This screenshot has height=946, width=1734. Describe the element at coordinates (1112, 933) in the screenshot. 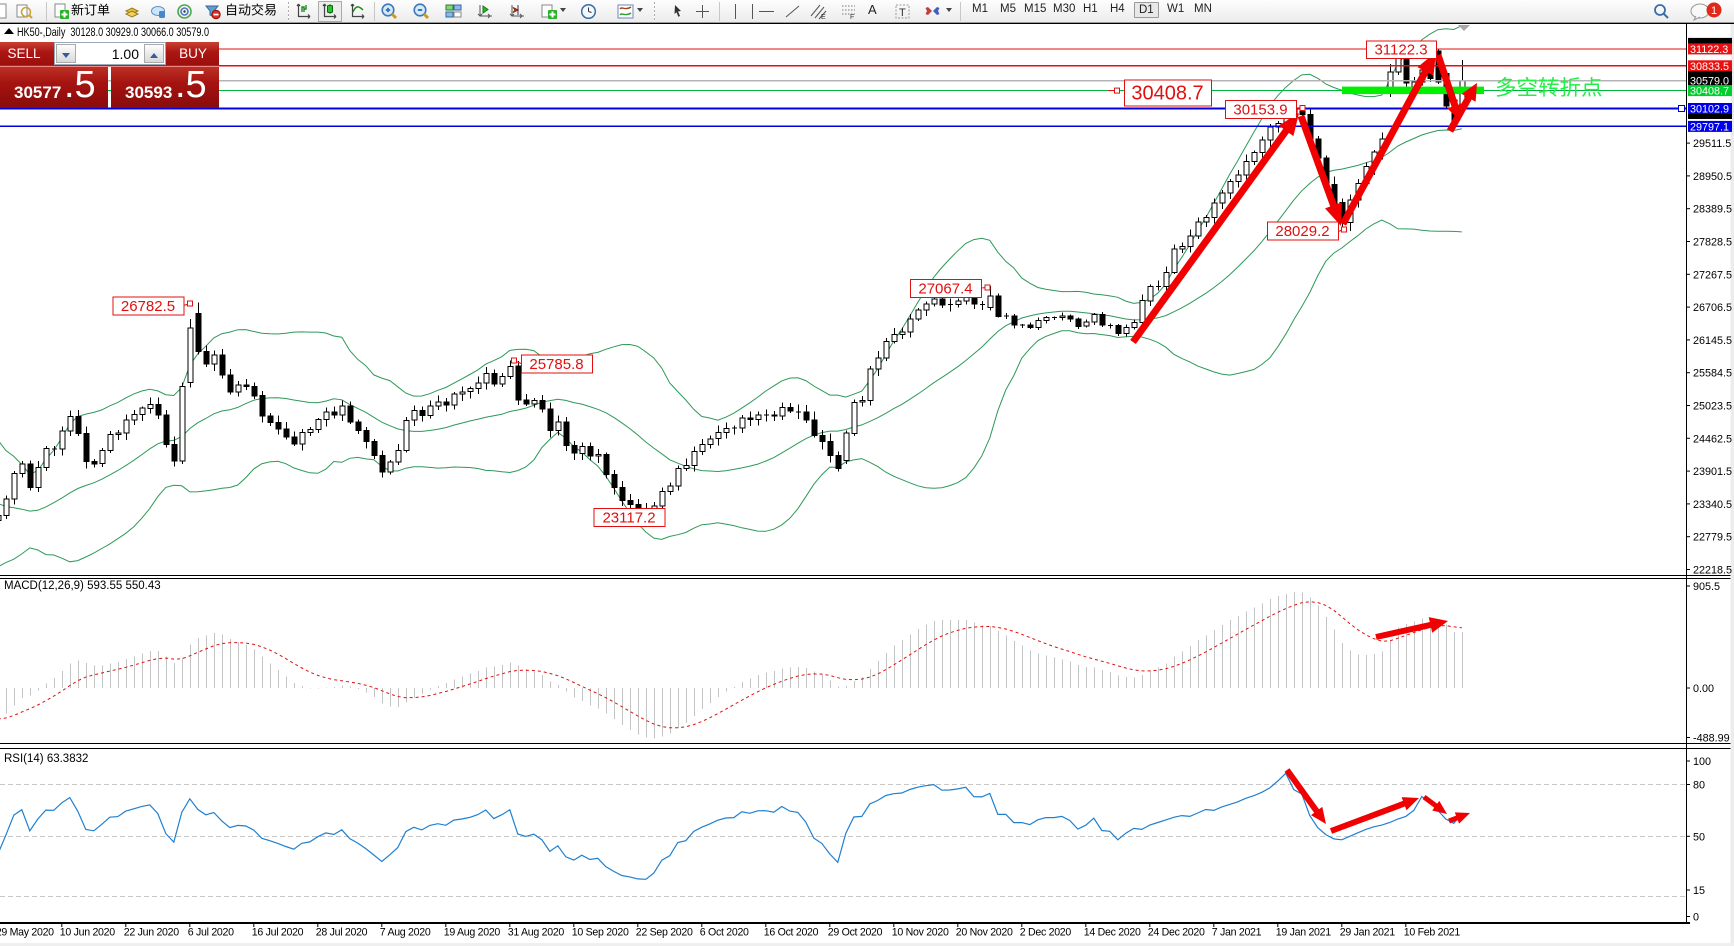

I see `svg-text: 14 Dec 2020` at that location.